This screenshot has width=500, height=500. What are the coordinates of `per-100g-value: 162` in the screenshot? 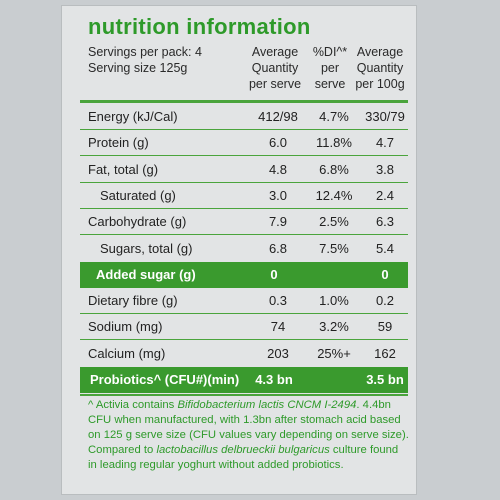 It's located at (385, 353).